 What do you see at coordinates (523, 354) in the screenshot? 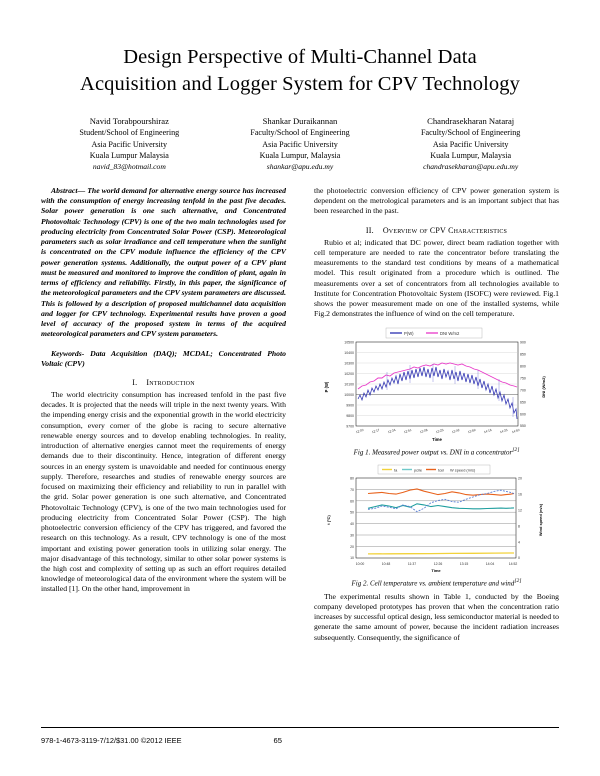
I see `svg-text: 850` at bounding box center [523, 354].